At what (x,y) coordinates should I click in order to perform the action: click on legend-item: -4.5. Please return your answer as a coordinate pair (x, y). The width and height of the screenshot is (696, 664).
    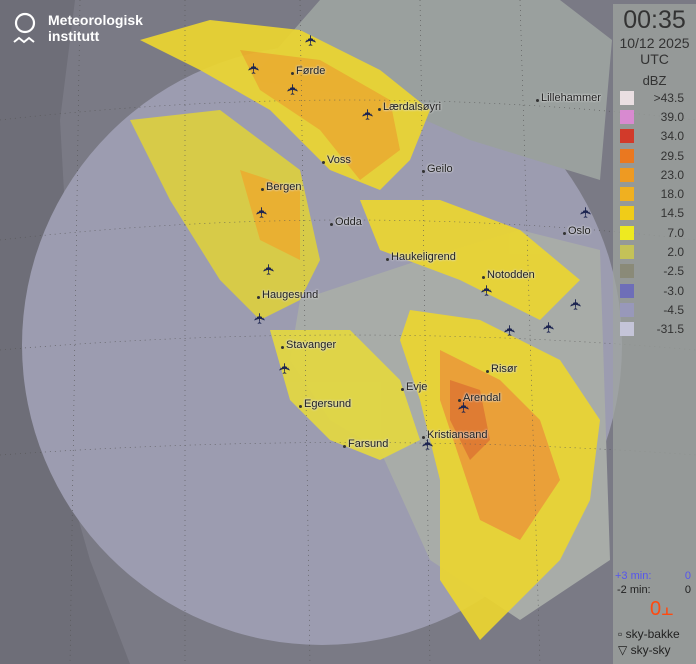
    Looking at the image, I should click on (654, 309).